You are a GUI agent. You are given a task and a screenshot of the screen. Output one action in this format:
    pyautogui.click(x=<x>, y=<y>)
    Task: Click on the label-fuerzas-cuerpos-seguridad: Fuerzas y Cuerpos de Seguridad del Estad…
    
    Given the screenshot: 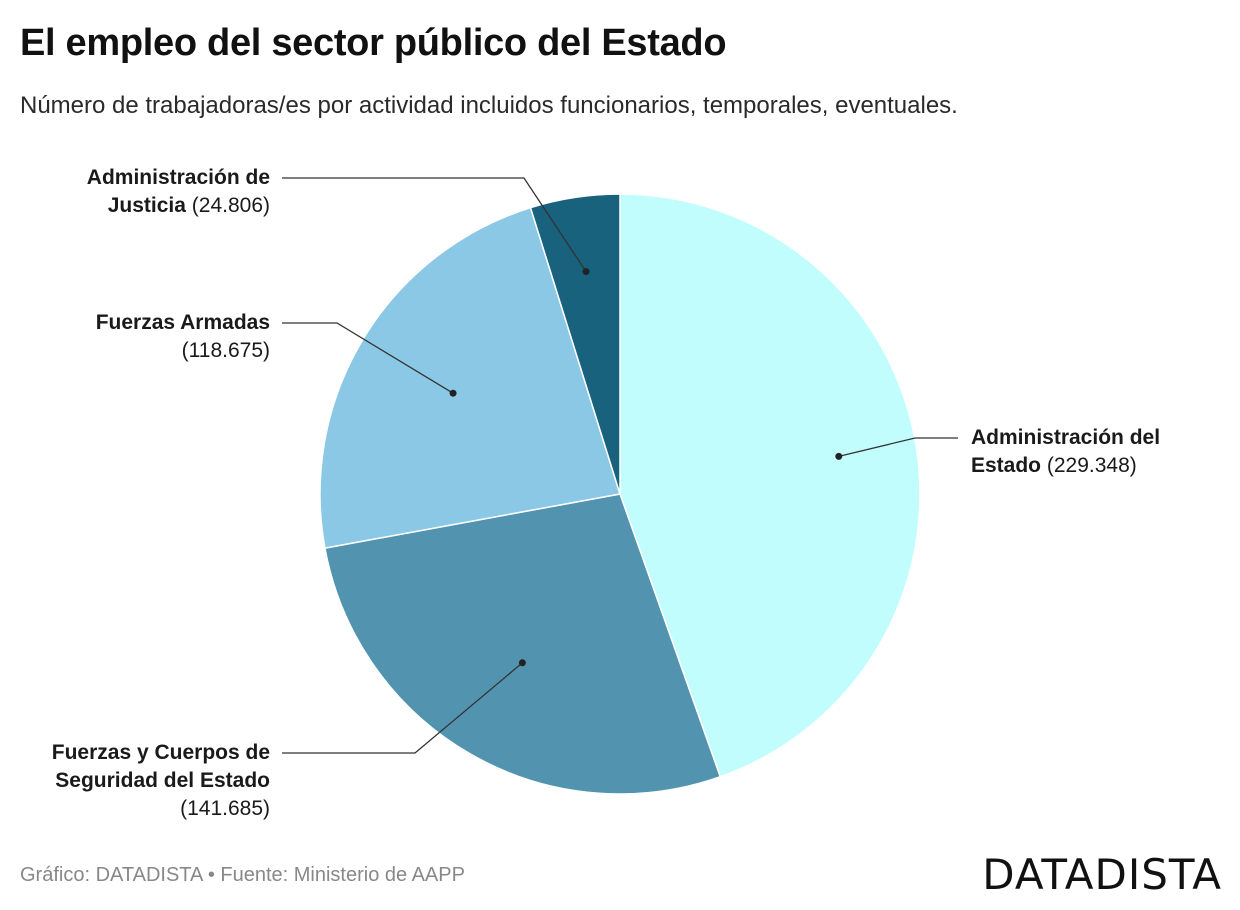 What is the action you would take?
    pyautogui.click(x=135, y=781)
    